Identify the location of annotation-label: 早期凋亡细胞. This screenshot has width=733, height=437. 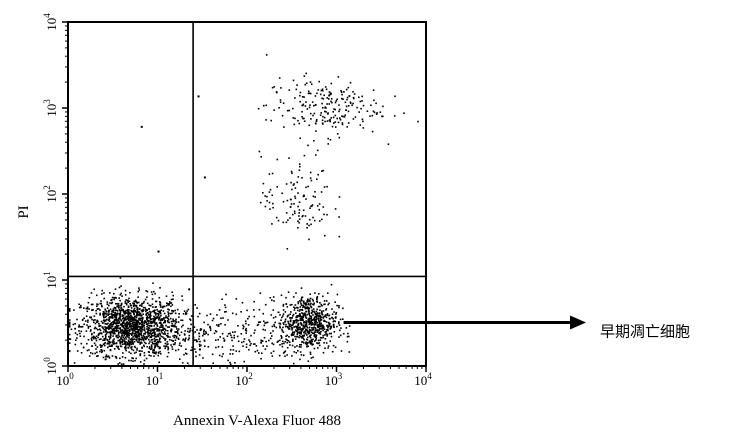
(645, 332).